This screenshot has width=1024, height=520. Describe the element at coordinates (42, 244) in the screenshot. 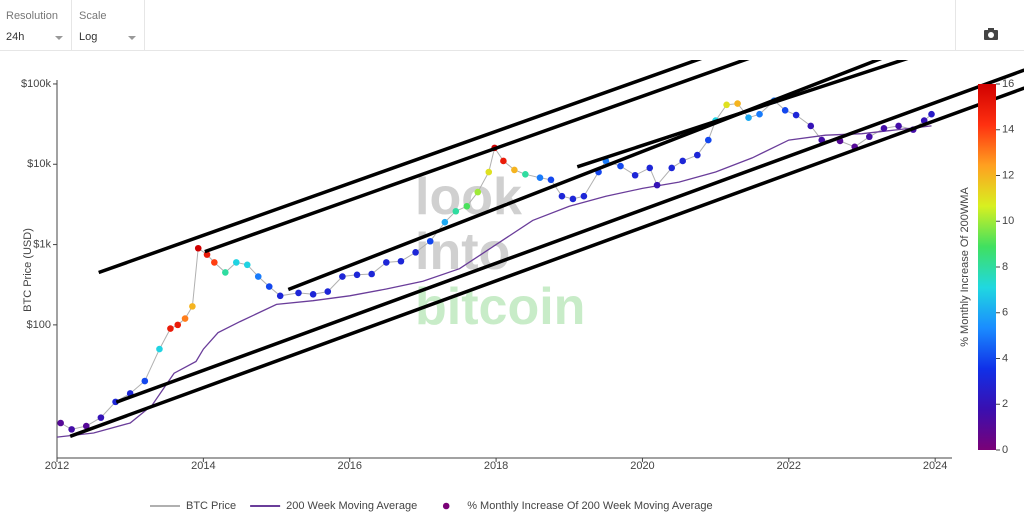

I see `y-tick-label: $1k` at that location.